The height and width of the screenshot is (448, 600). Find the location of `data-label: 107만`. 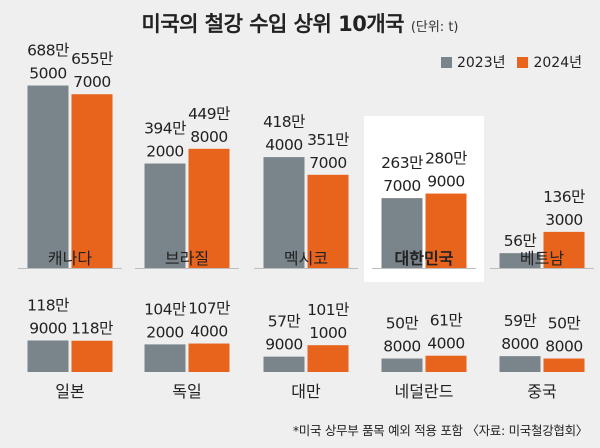

data-label: 107만 is located at coordinates (209, 309).